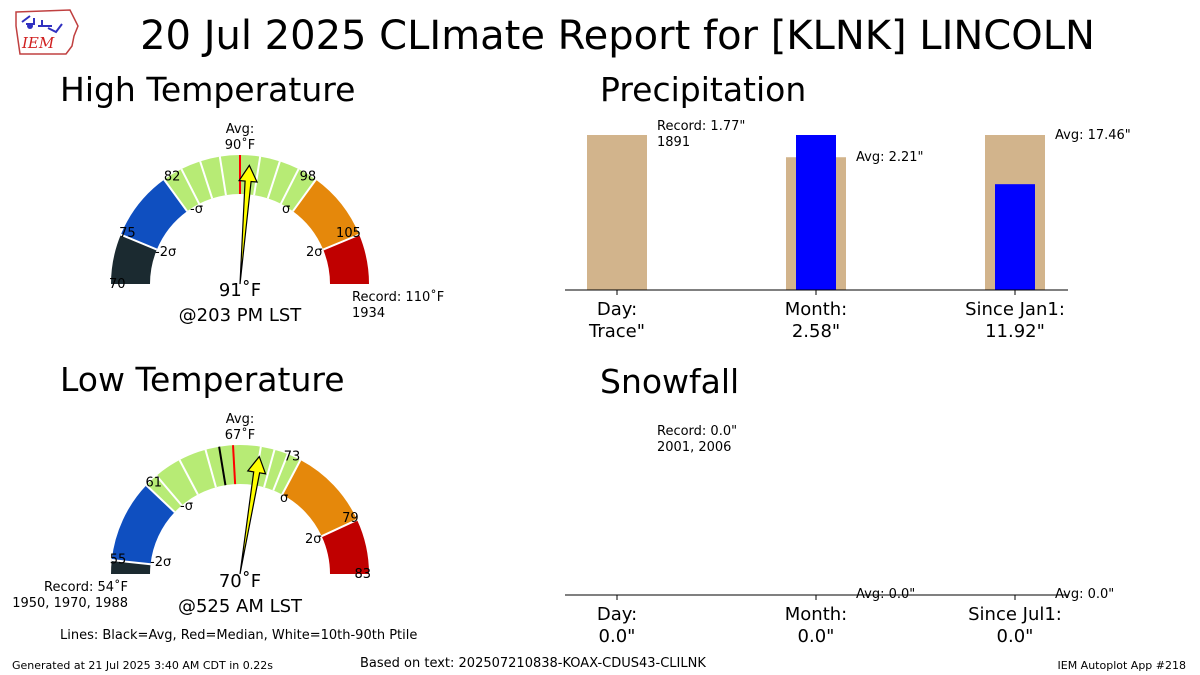 The height and width of the screenshot is (675, 1200). What do you see at coordinates (701, 126) in the screenshot?
I see `precip-bar-value-label-0: Record: 1.77"` at bounding box center [701, 126].